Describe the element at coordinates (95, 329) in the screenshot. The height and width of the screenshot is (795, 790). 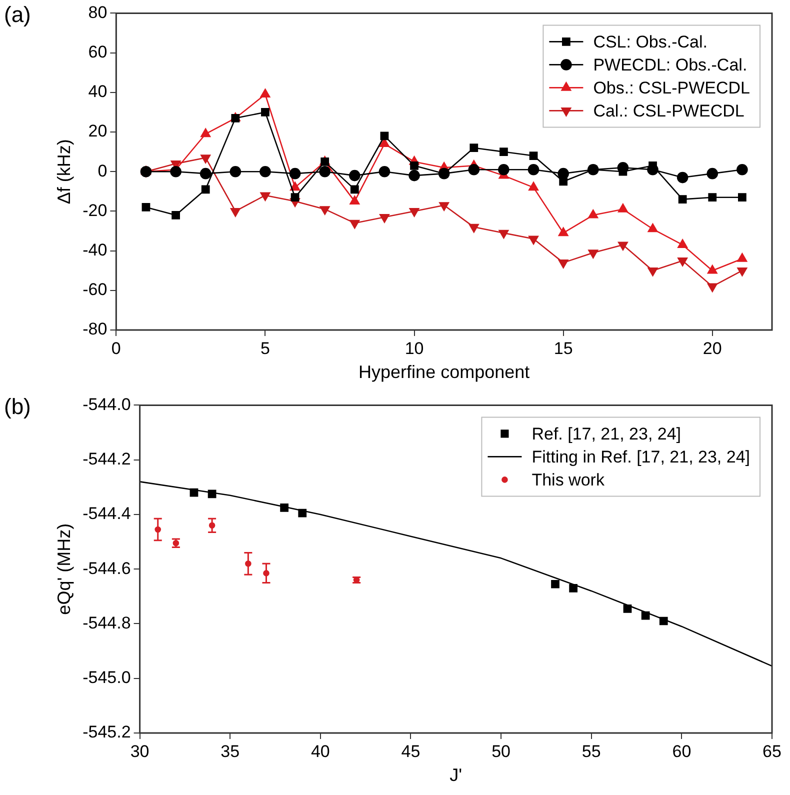
I see `y-tick-label: -80` at that location.